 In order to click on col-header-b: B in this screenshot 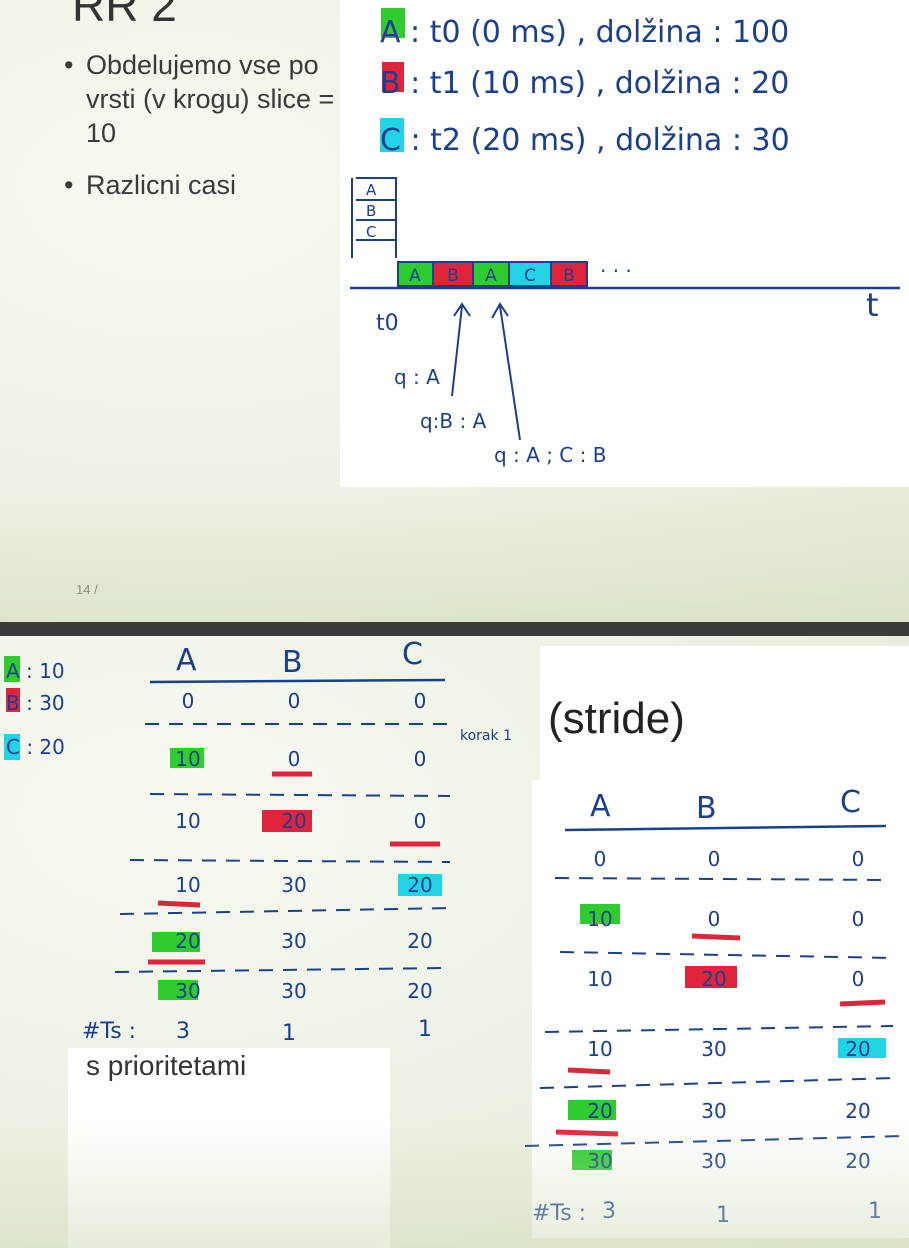, I will do `click(292, 662)`.